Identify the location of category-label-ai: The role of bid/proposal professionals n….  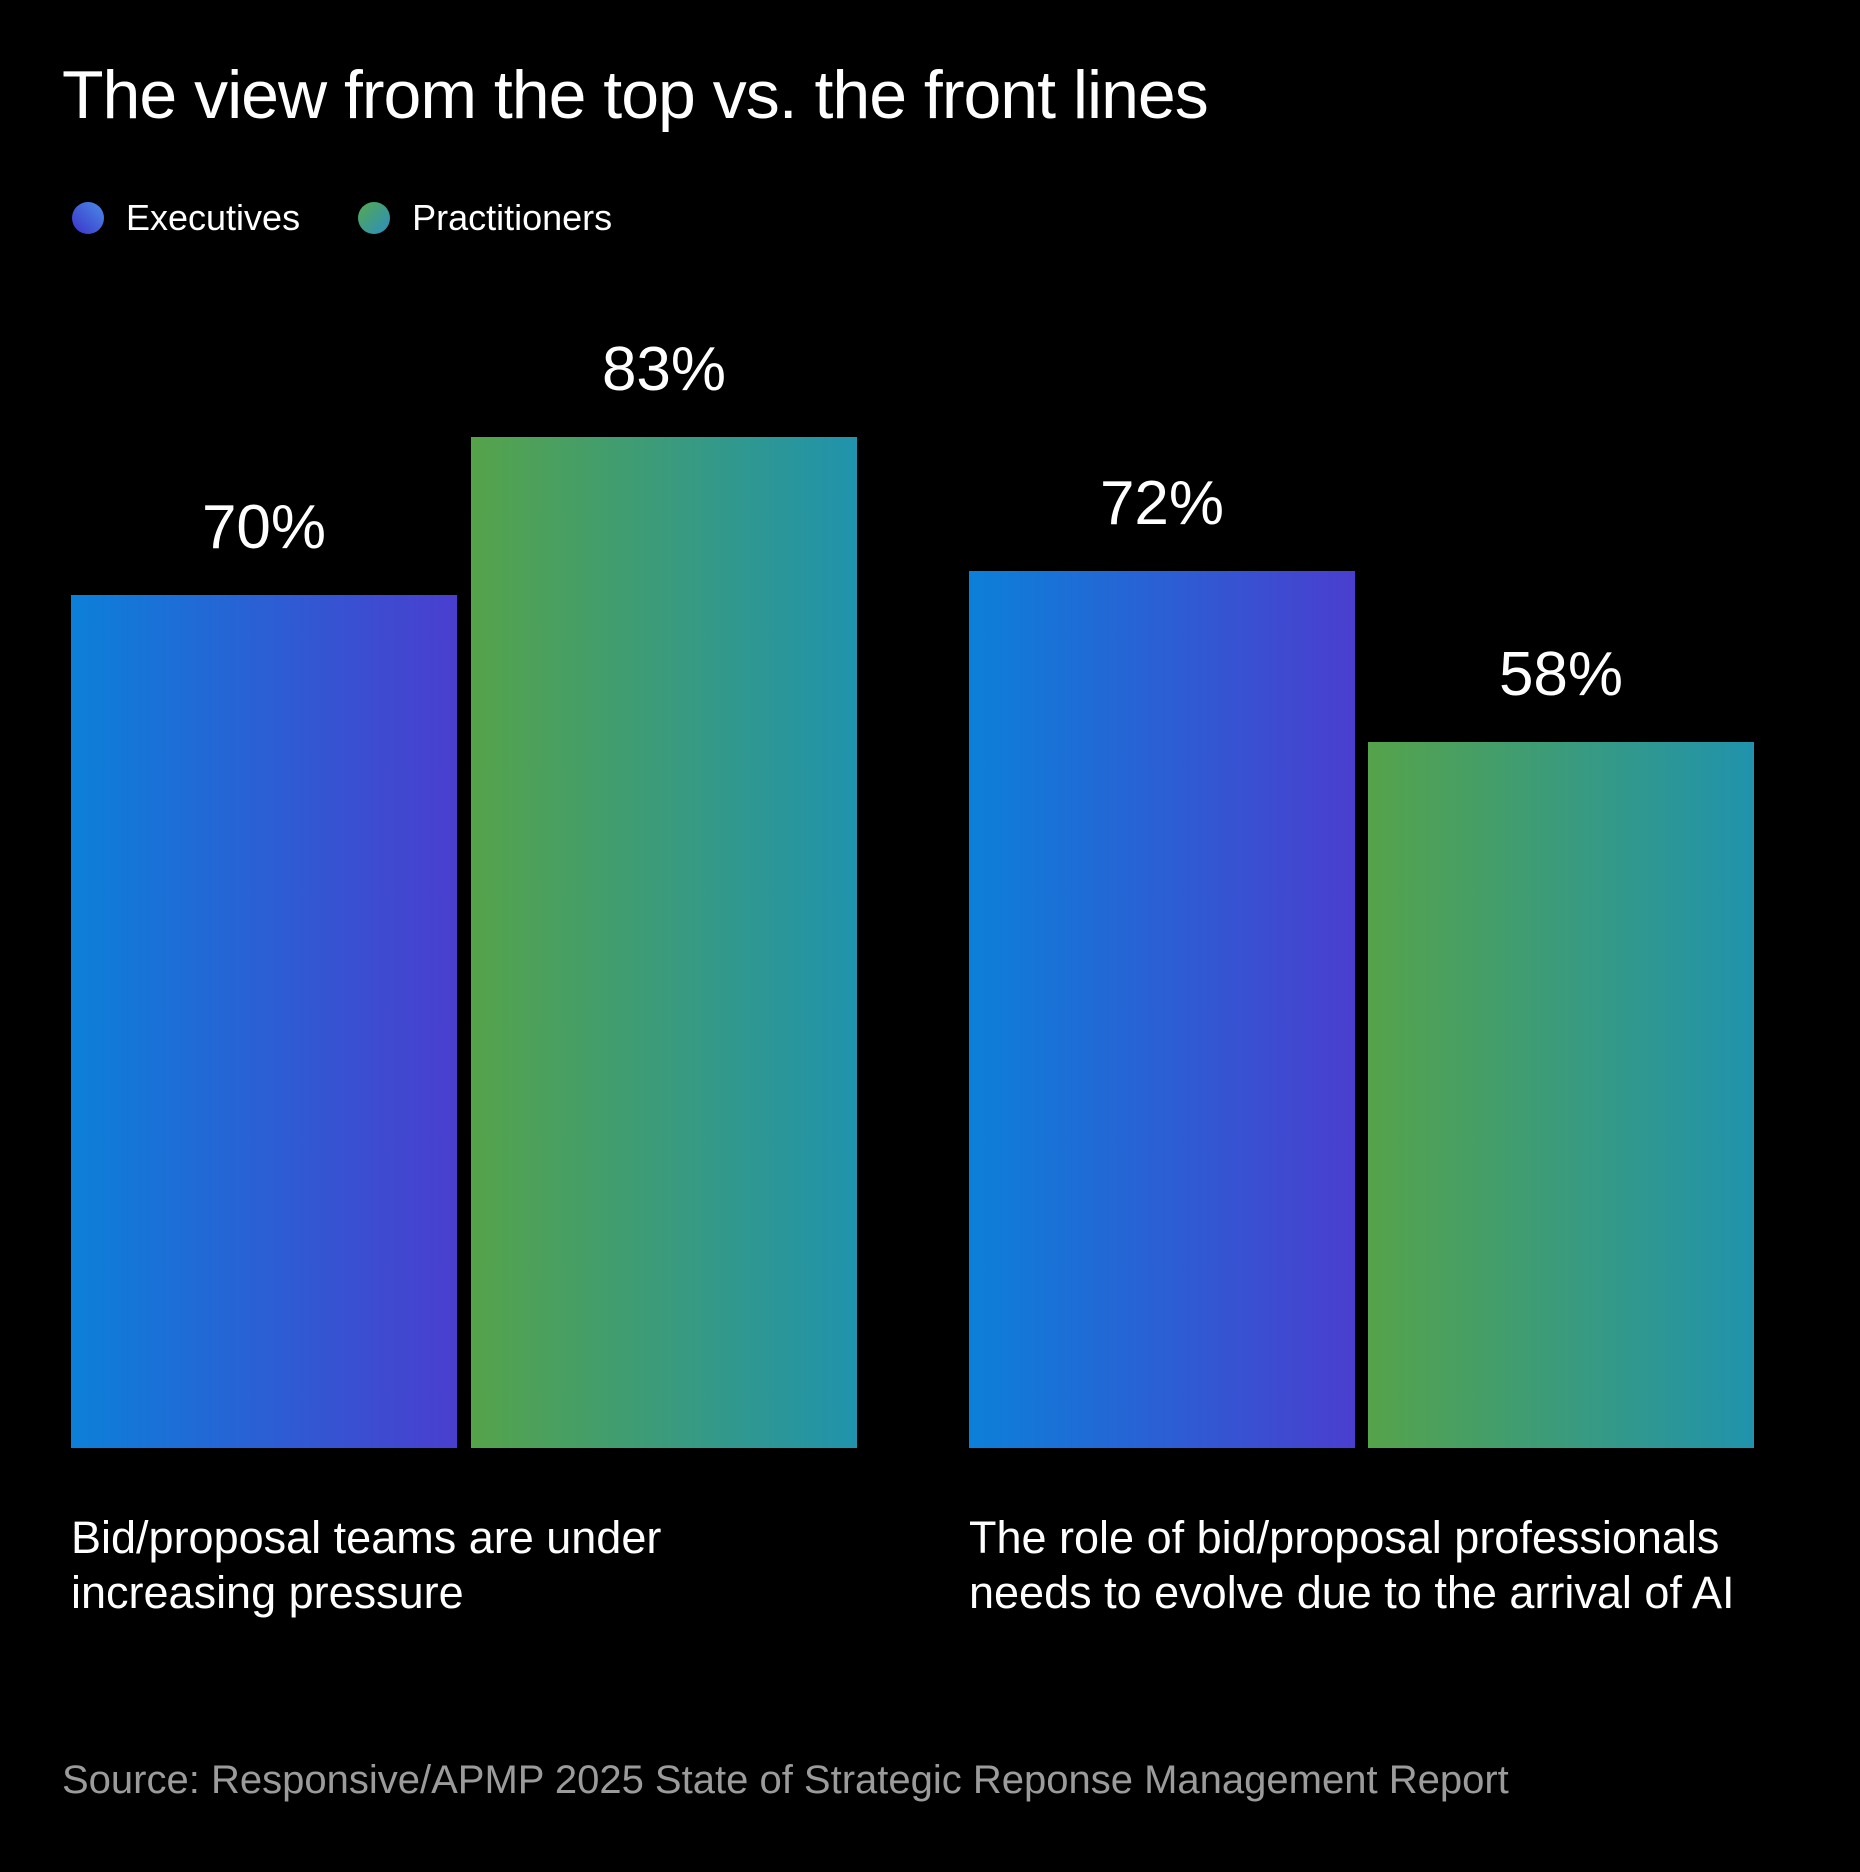
(1352, 1565).